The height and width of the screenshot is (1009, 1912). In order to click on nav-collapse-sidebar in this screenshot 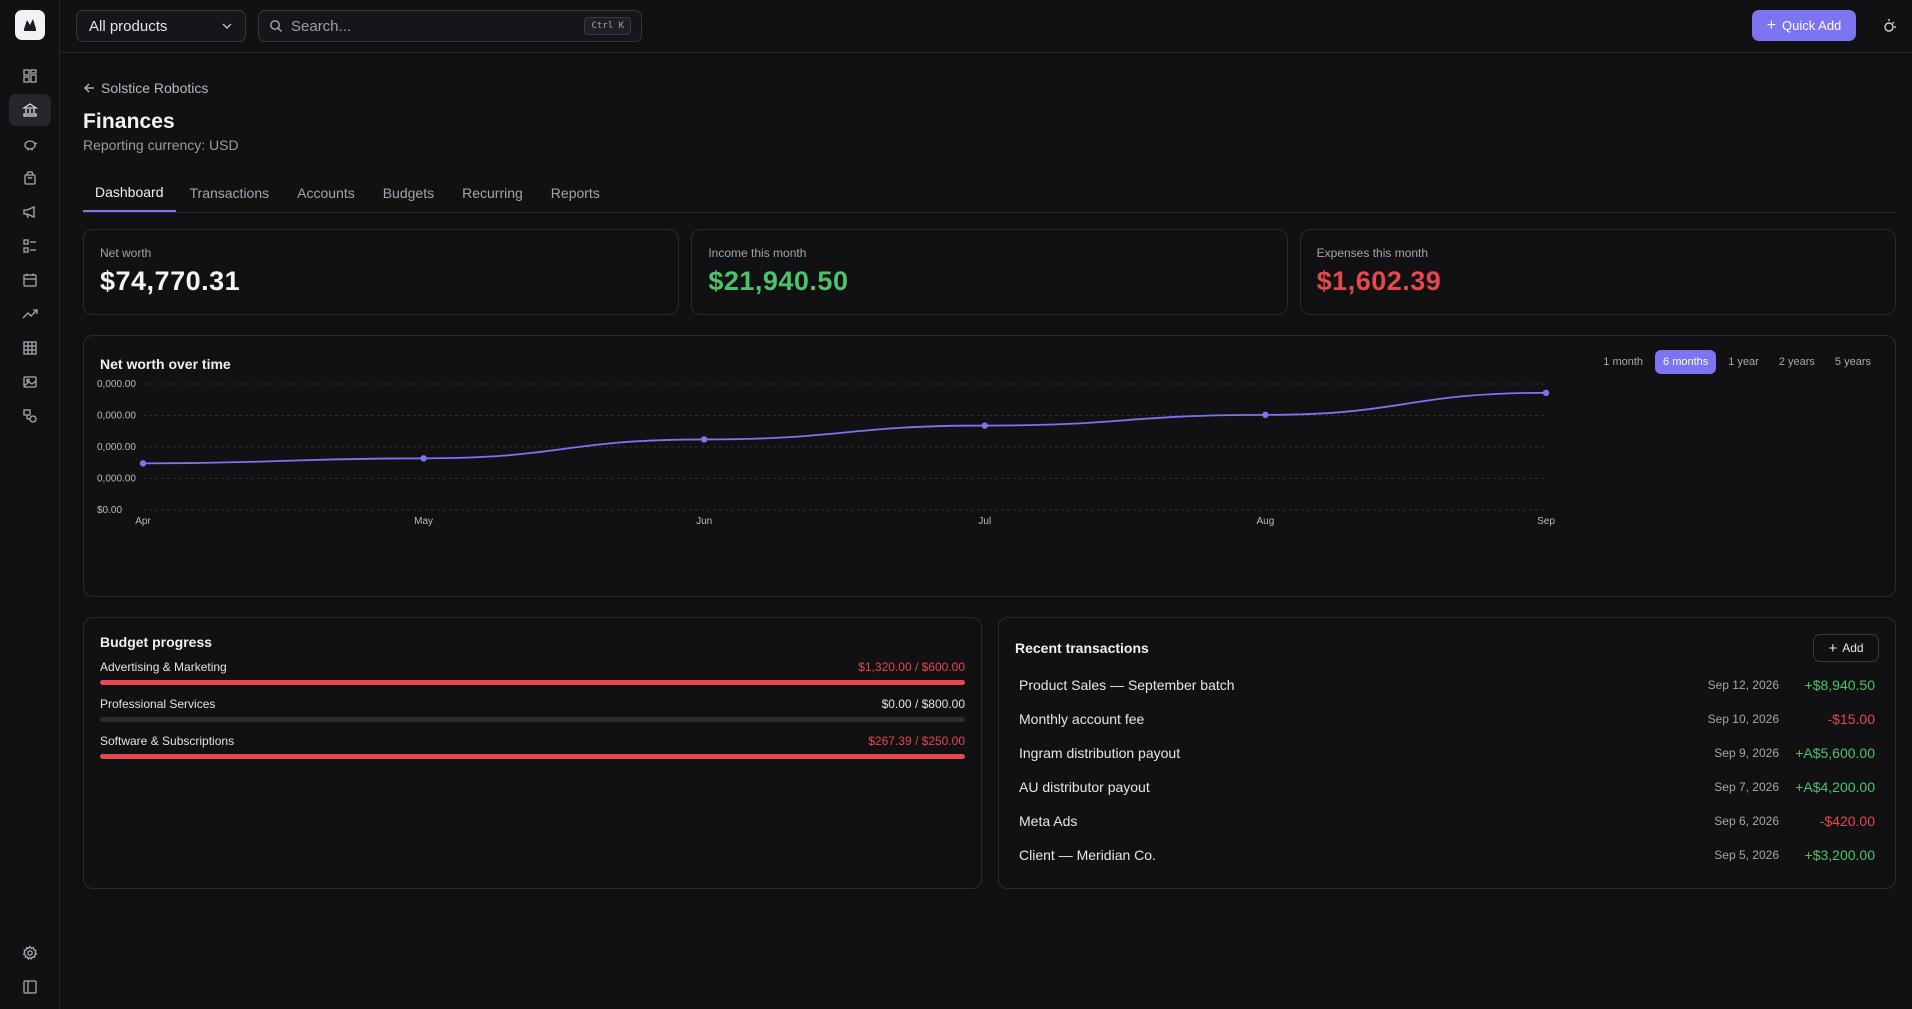, I will do `click(30, 987)`.